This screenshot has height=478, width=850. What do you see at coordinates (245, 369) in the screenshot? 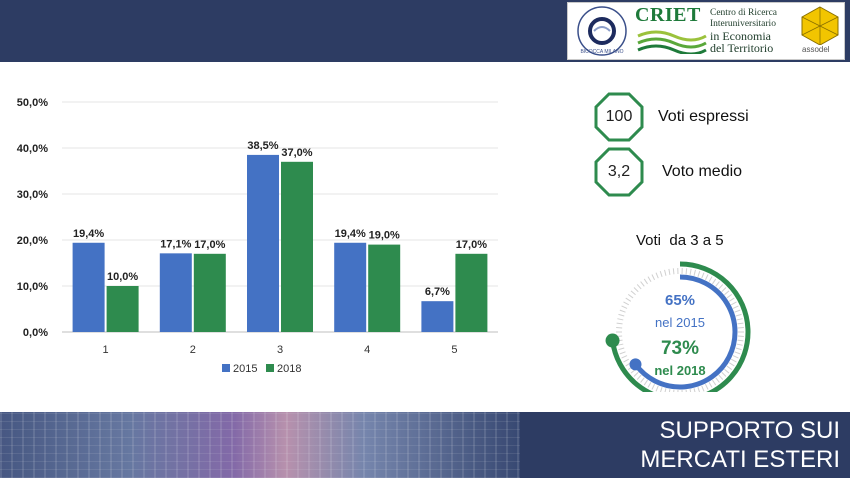
I see `legend-label: 2015` at bounding box center [245, 369].